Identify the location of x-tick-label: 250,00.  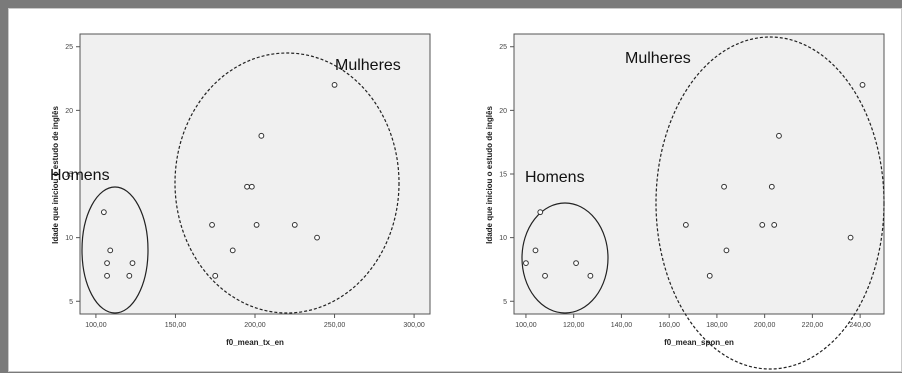
(335, 325).